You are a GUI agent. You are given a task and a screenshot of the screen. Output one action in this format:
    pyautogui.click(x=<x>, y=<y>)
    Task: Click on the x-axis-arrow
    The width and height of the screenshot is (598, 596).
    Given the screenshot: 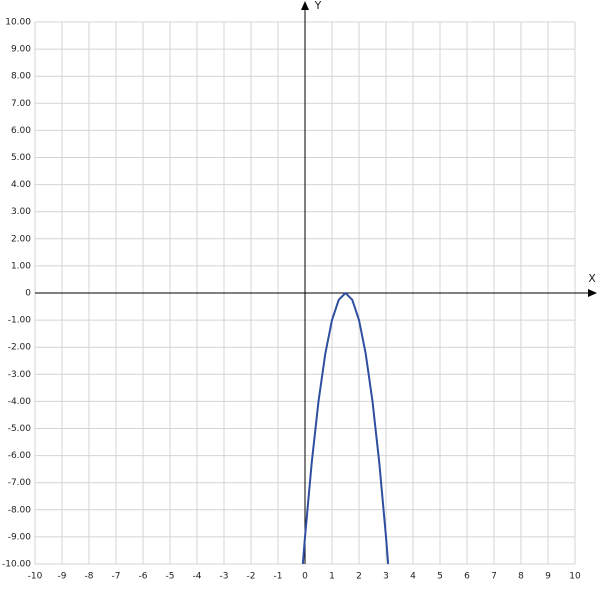 What is the action you would take?
    pyautogui.click(x=592, y=293)
    